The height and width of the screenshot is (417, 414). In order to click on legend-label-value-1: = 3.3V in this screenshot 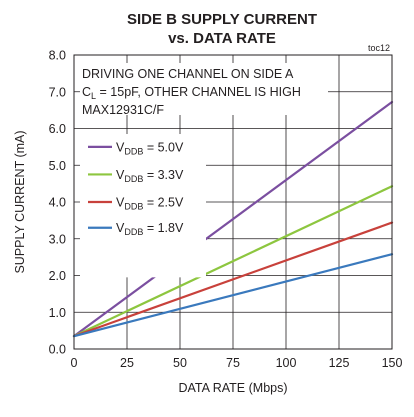, I will do `click(163, 175)`.